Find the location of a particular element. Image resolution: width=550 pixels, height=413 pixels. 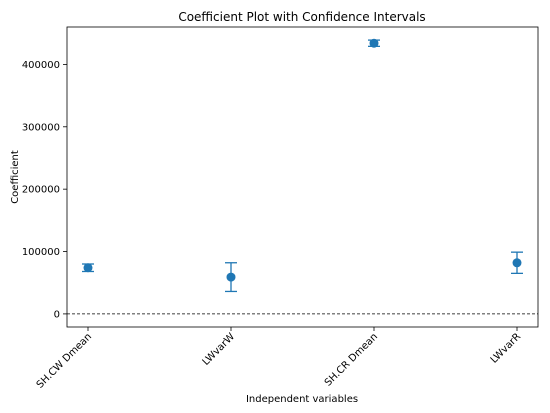

x-axis-label: Independent variables is located at coordinates (302, 399).